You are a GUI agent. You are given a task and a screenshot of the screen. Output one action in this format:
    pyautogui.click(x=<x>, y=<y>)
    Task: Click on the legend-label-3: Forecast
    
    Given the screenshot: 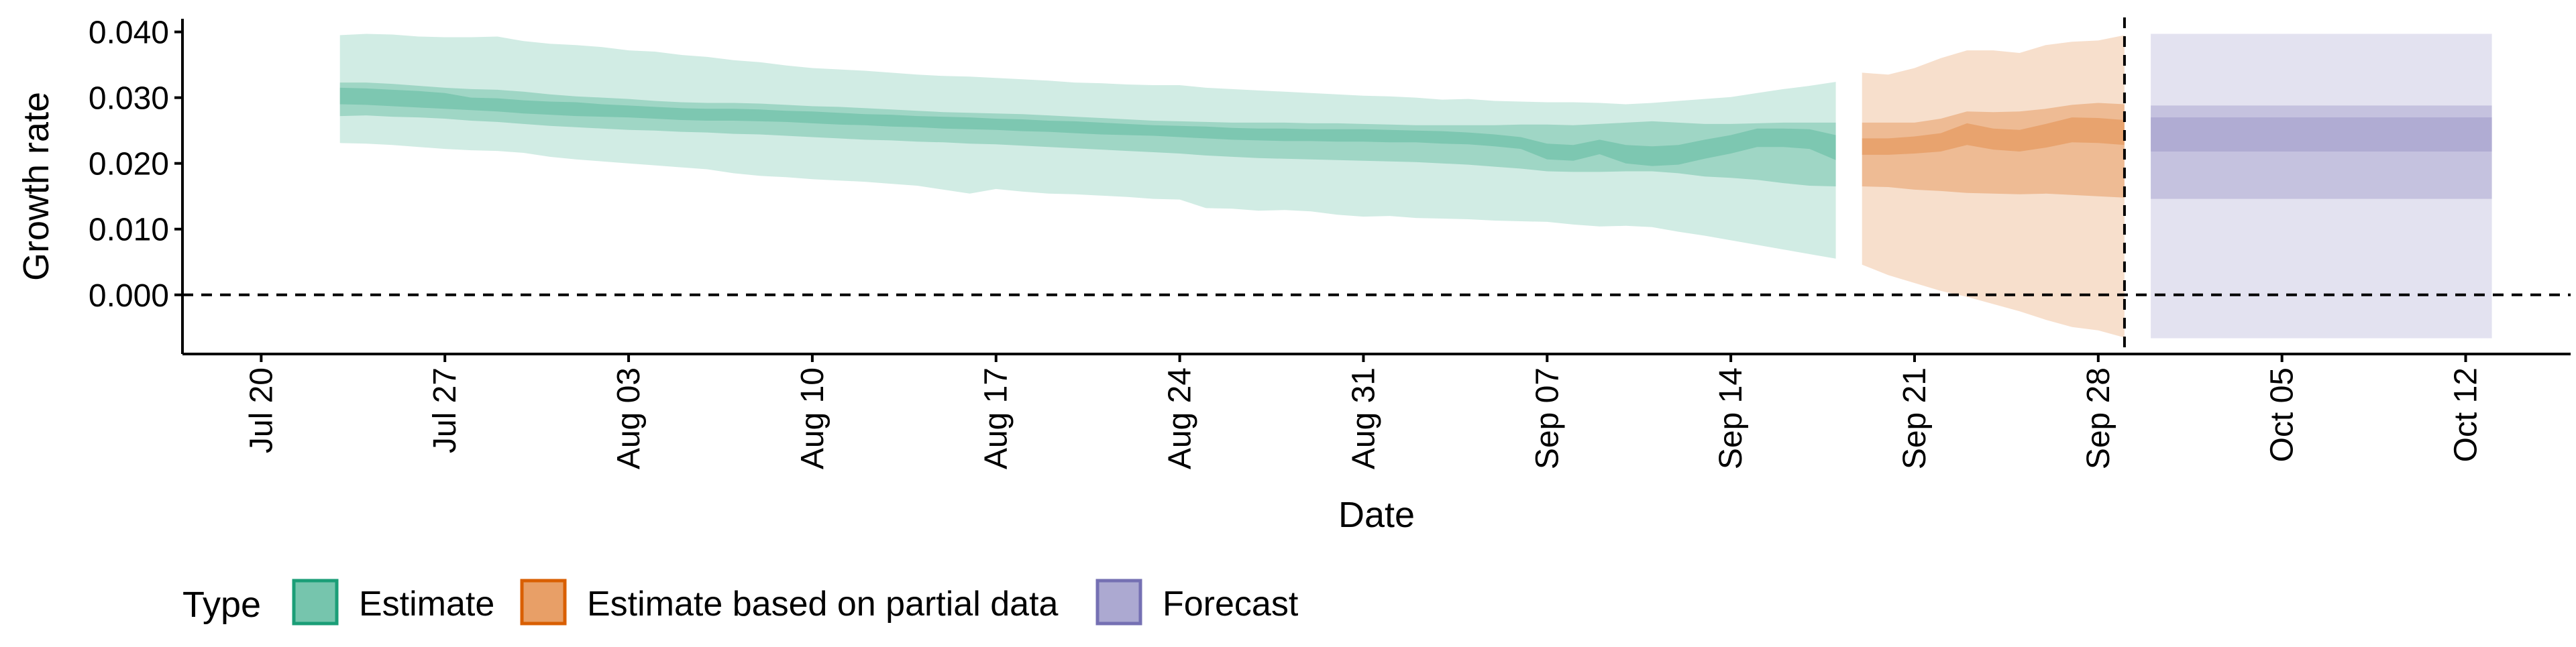 What is the action you would take?
    pyautogui.click(x=1231, y=604)
    